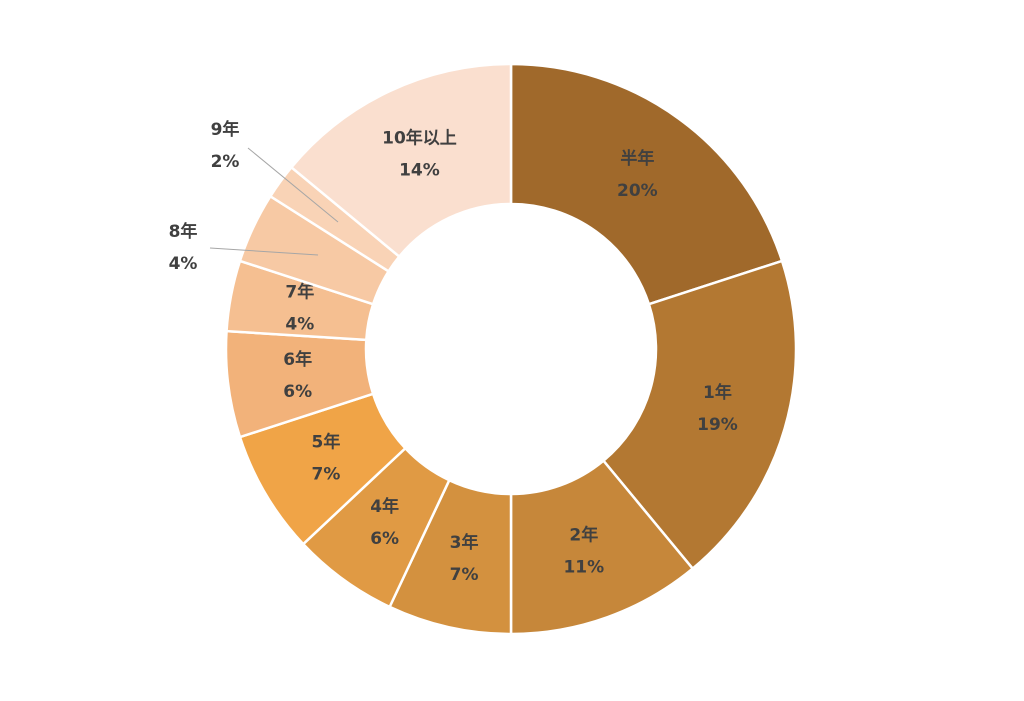  What do you see at coordinates (419, 170) in the screenshot?
I see `value-label: 14%` at bounding box center [419, 170].